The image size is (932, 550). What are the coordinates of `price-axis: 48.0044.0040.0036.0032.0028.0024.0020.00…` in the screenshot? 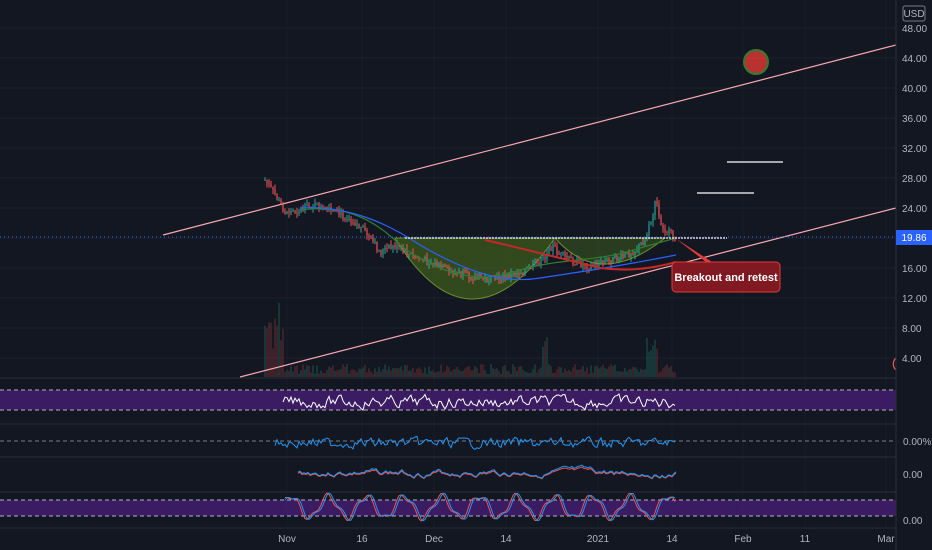 It's located at (911, 275).